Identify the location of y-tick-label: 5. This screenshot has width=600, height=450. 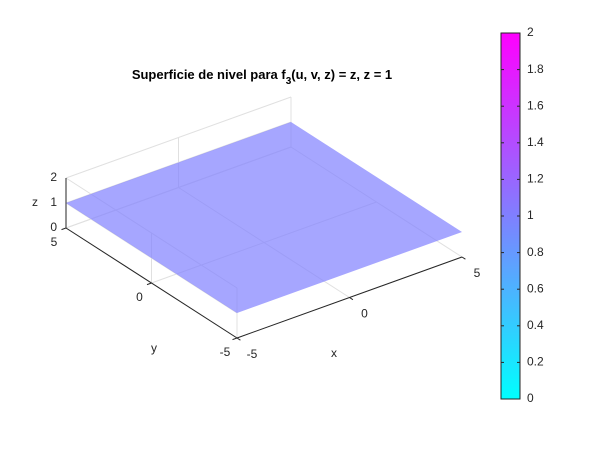
(54, 242).